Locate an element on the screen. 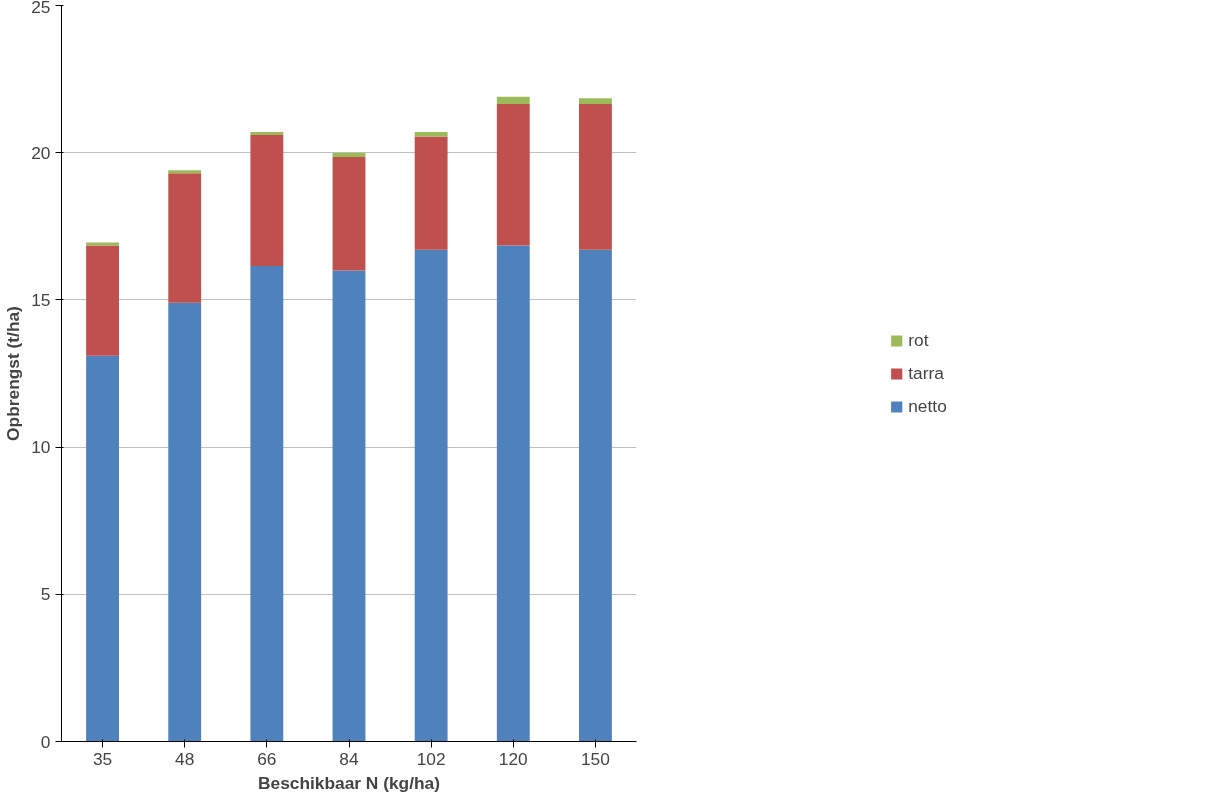 The image size is (1205, 799). y-tick-label: 0 is located at coordinates (45, 741).